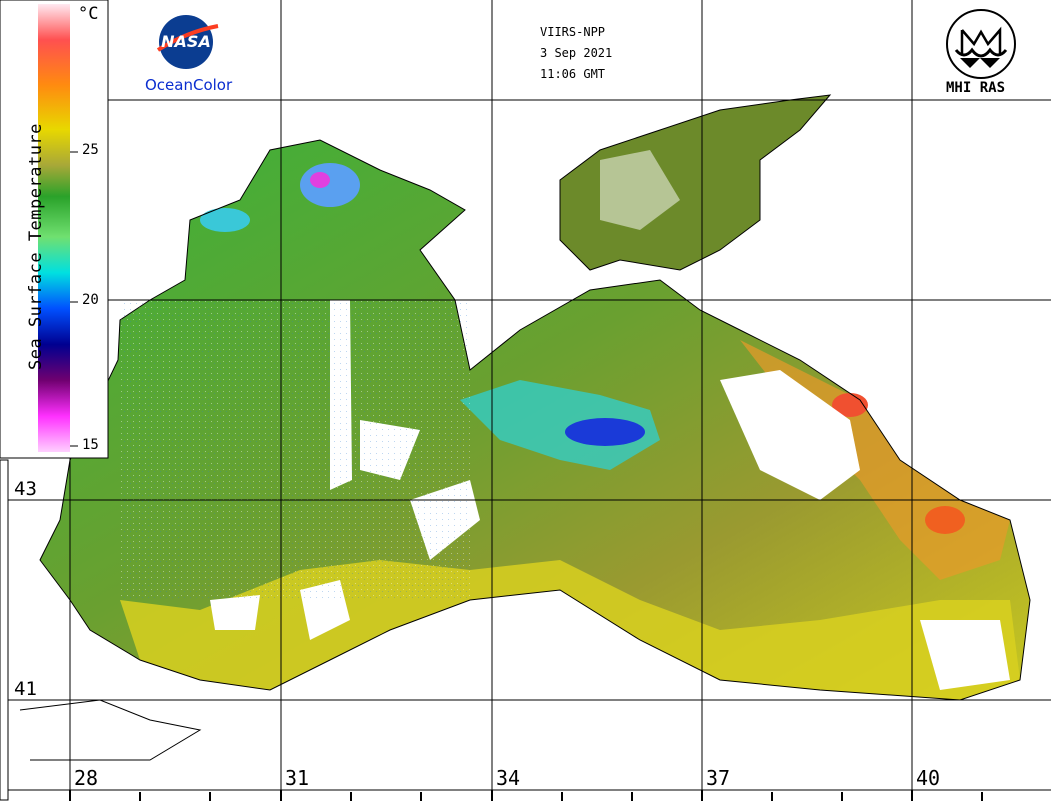 This screenshot has height=801, width=1051. I want to click on legend-colorbar, so click(54, 228).